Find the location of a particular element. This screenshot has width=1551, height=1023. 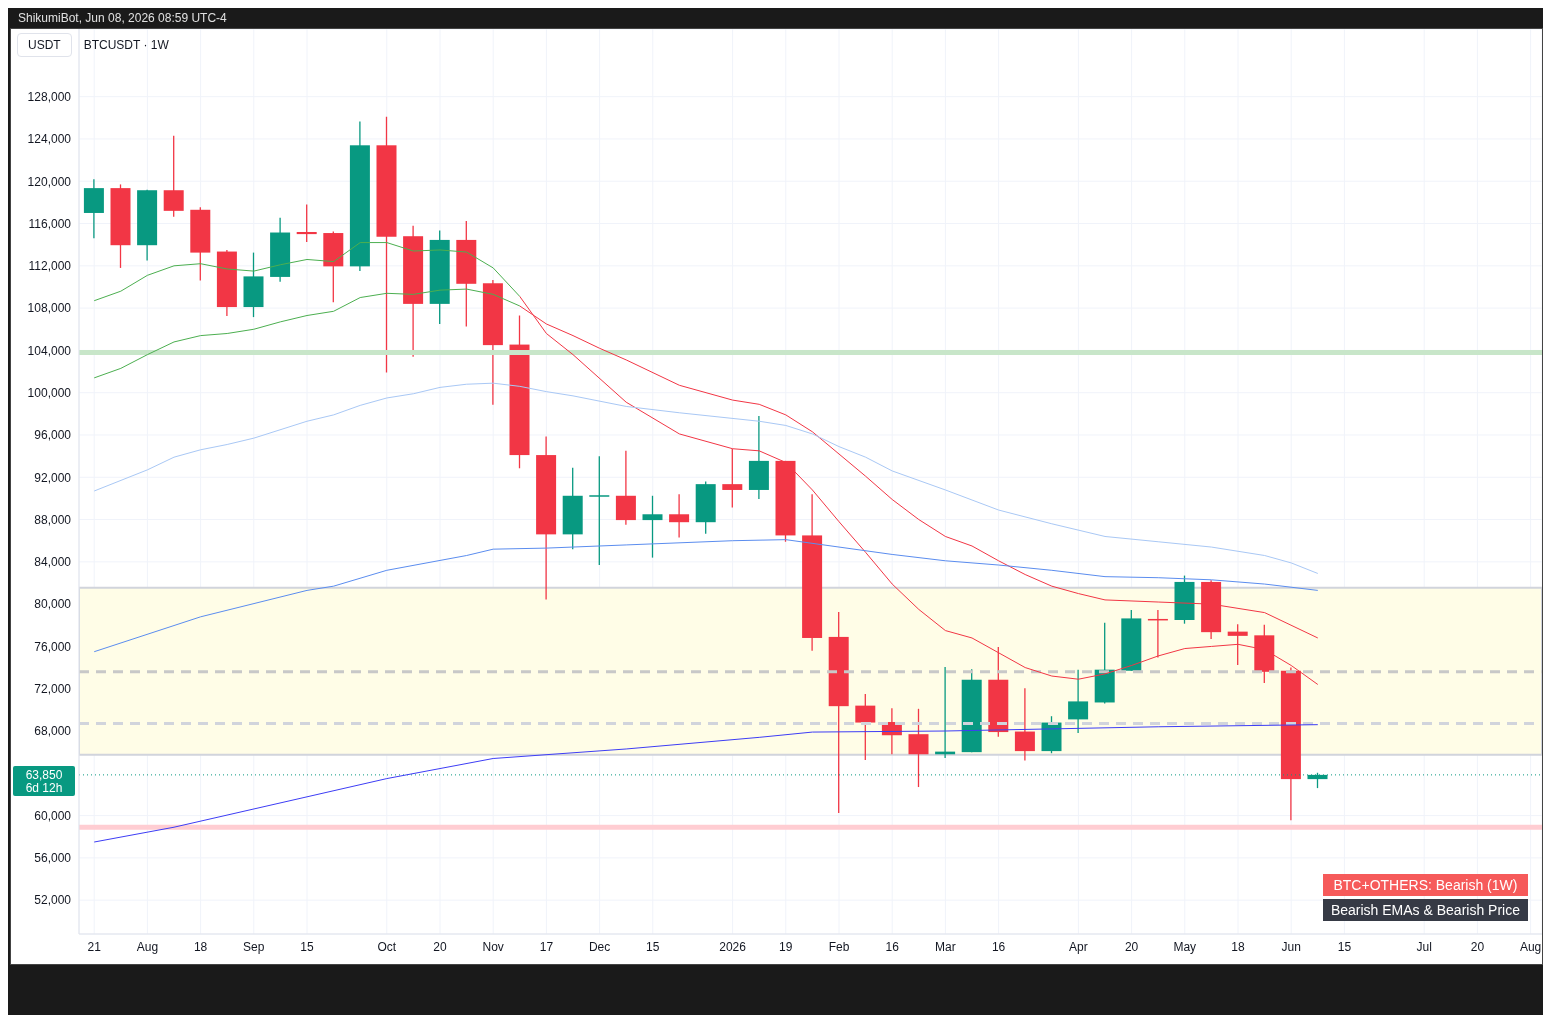

y-tick-label: 100,000 is located at coordinates (49, 392).